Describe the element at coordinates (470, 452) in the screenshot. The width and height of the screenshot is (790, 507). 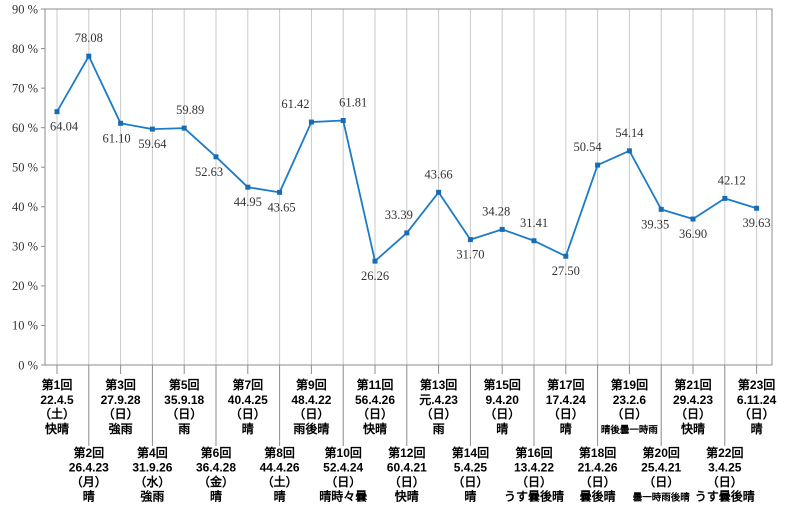
I see `category-label-round: 第14回` at that location.